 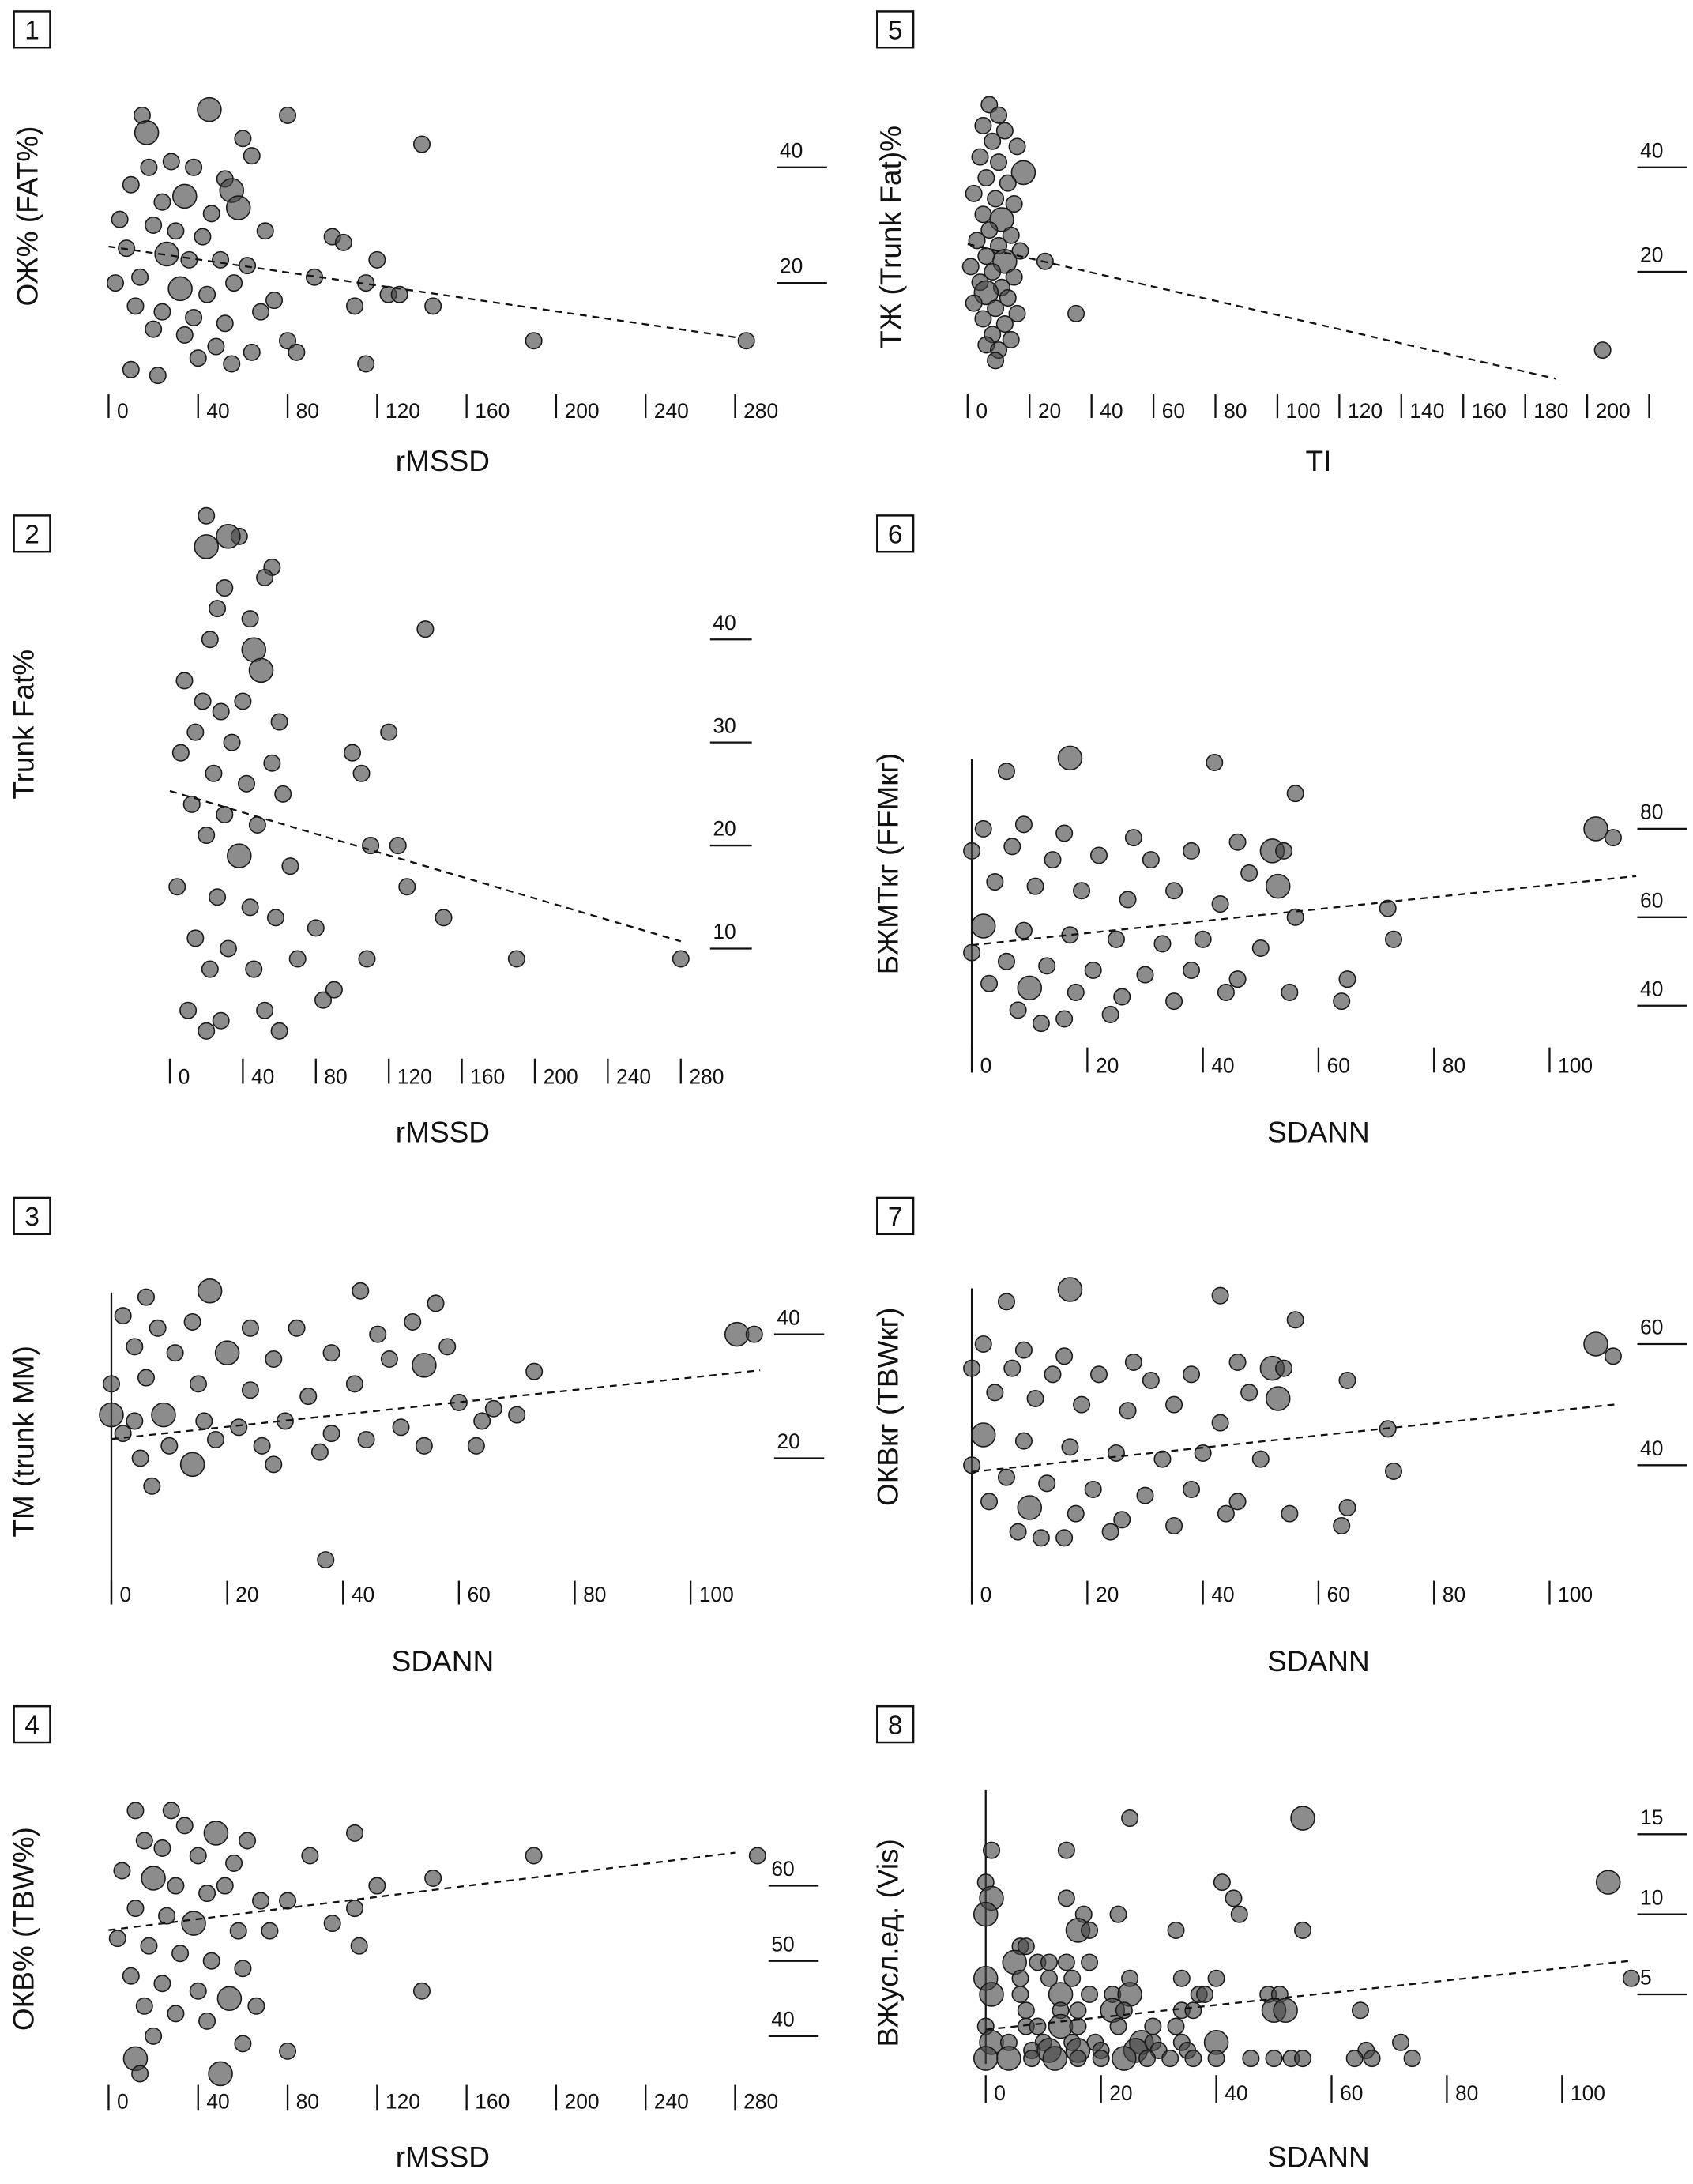 I want to click on panel-number-box, so click(x=895, y=533).